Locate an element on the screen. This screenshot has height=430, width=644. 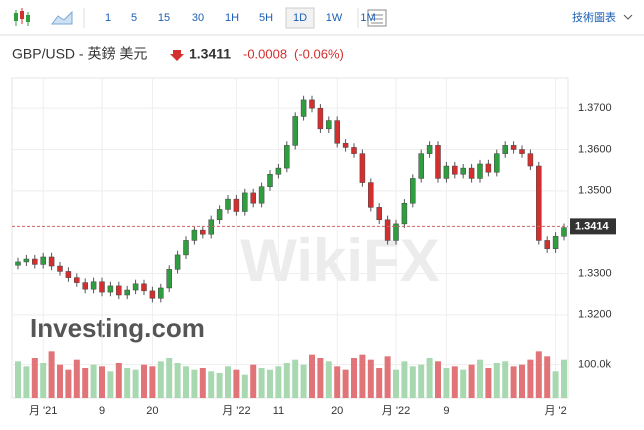
interval-button: 1H is located at coordinates (232, 18).